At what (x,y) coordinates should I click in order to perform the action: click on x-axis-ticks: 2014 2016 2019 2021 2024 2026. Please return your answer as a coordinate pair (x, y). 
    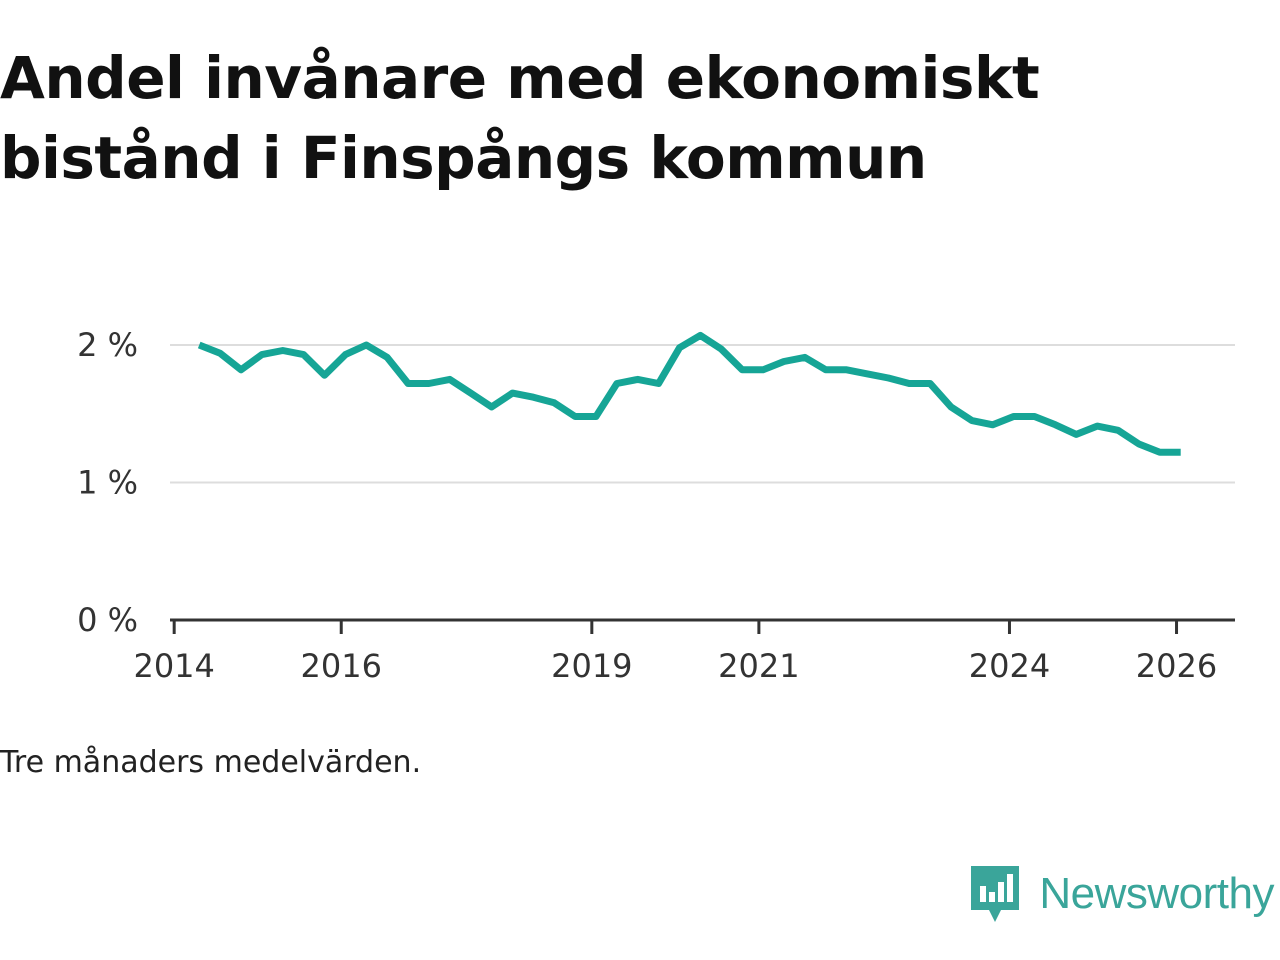
    Looking at the image, I should click on (675, 652).